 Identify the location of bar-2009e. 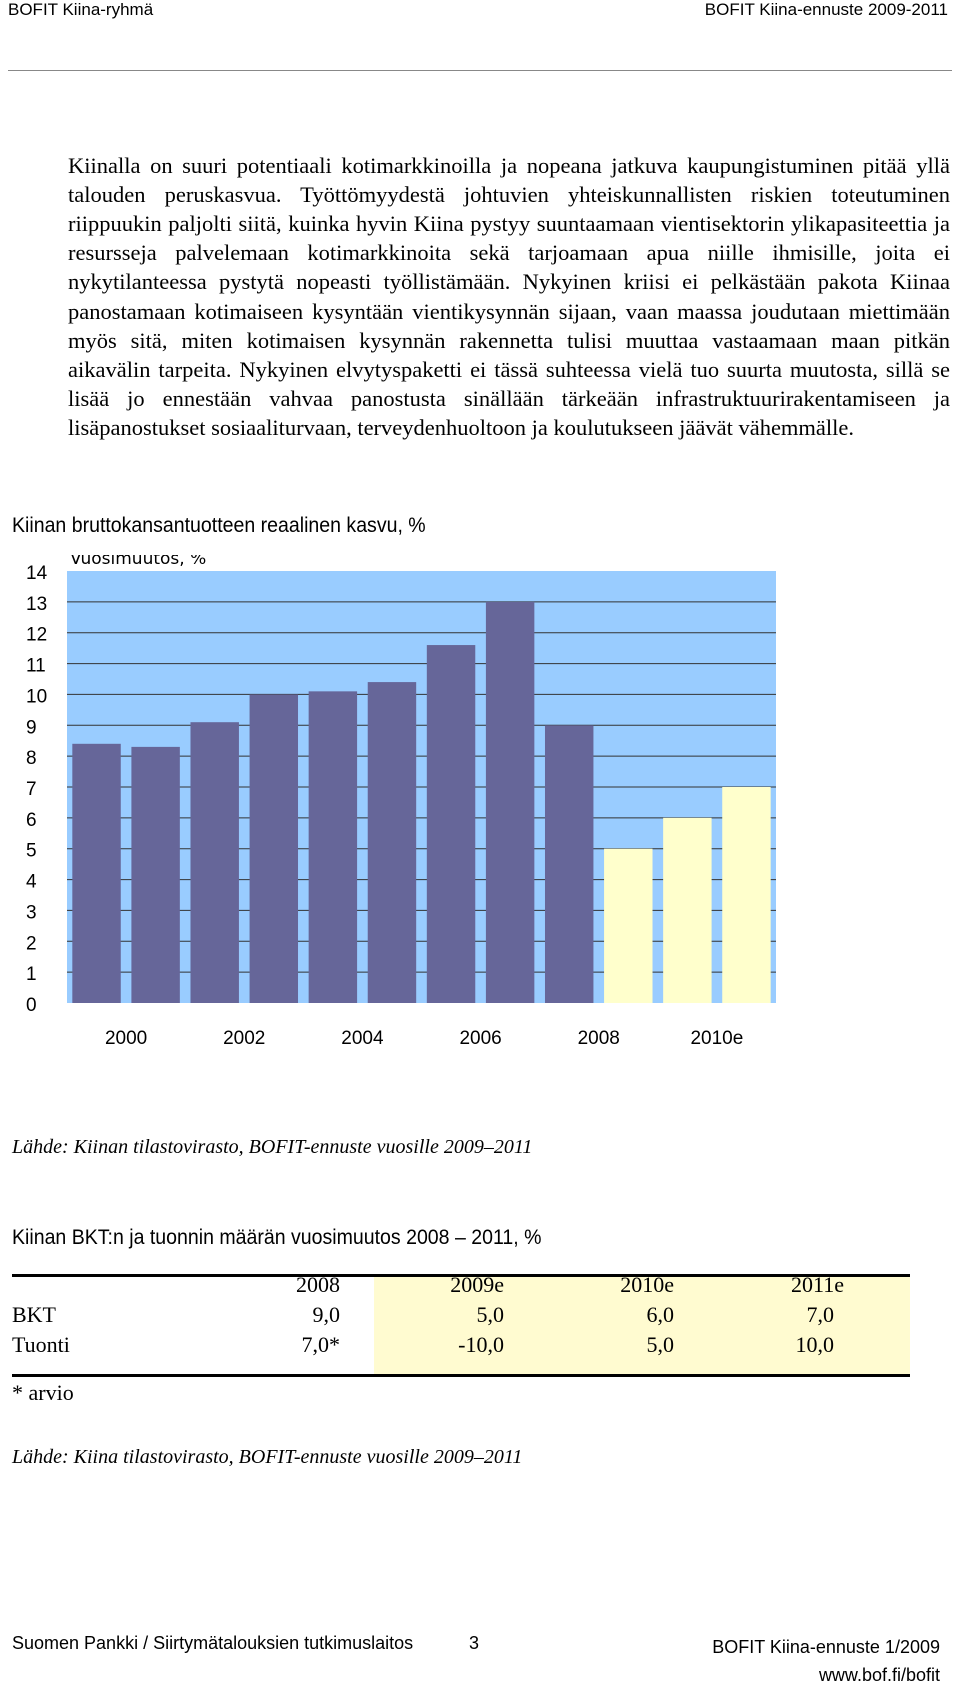
(628, 925).